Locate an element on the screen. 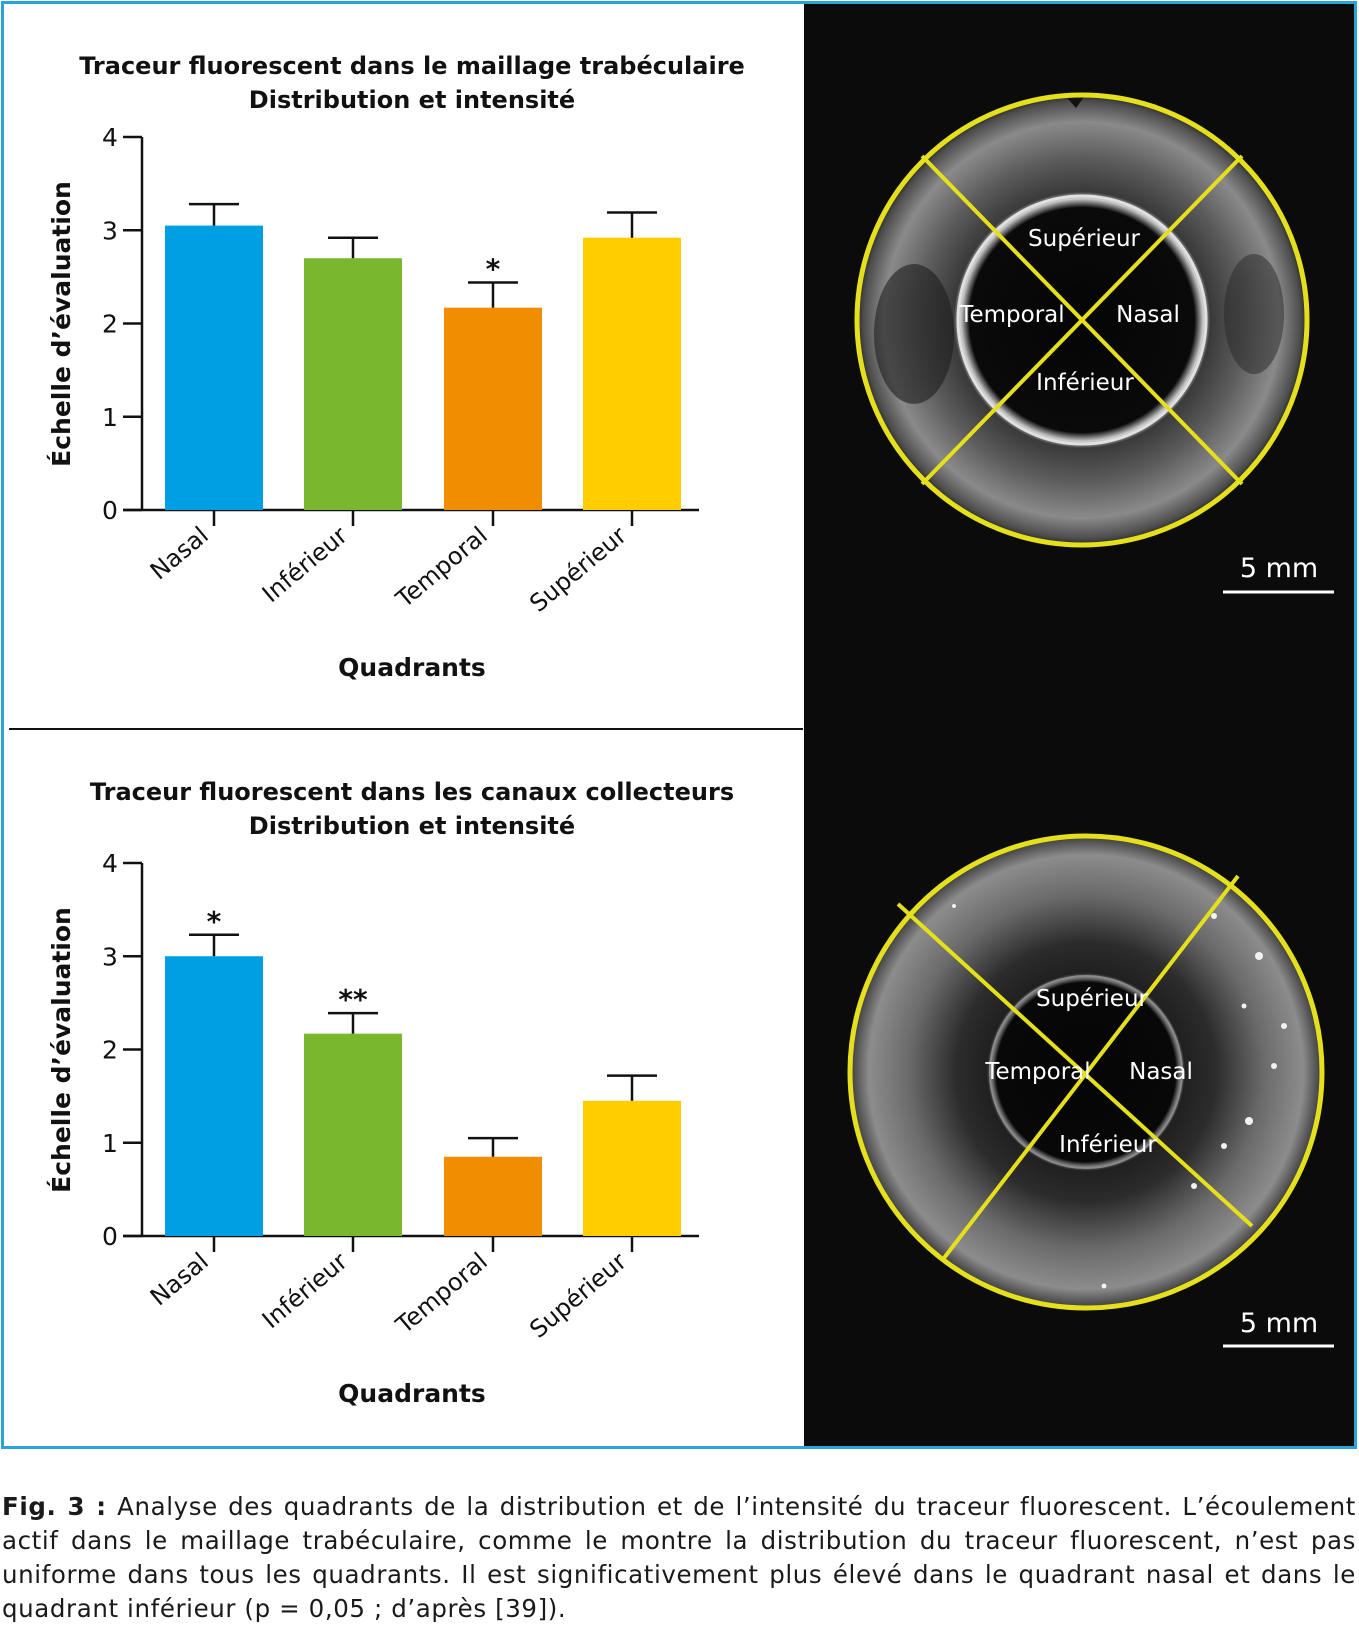 This screenshot has height=1628, width=1359. panel-divider is located at coordinates (406, 729).